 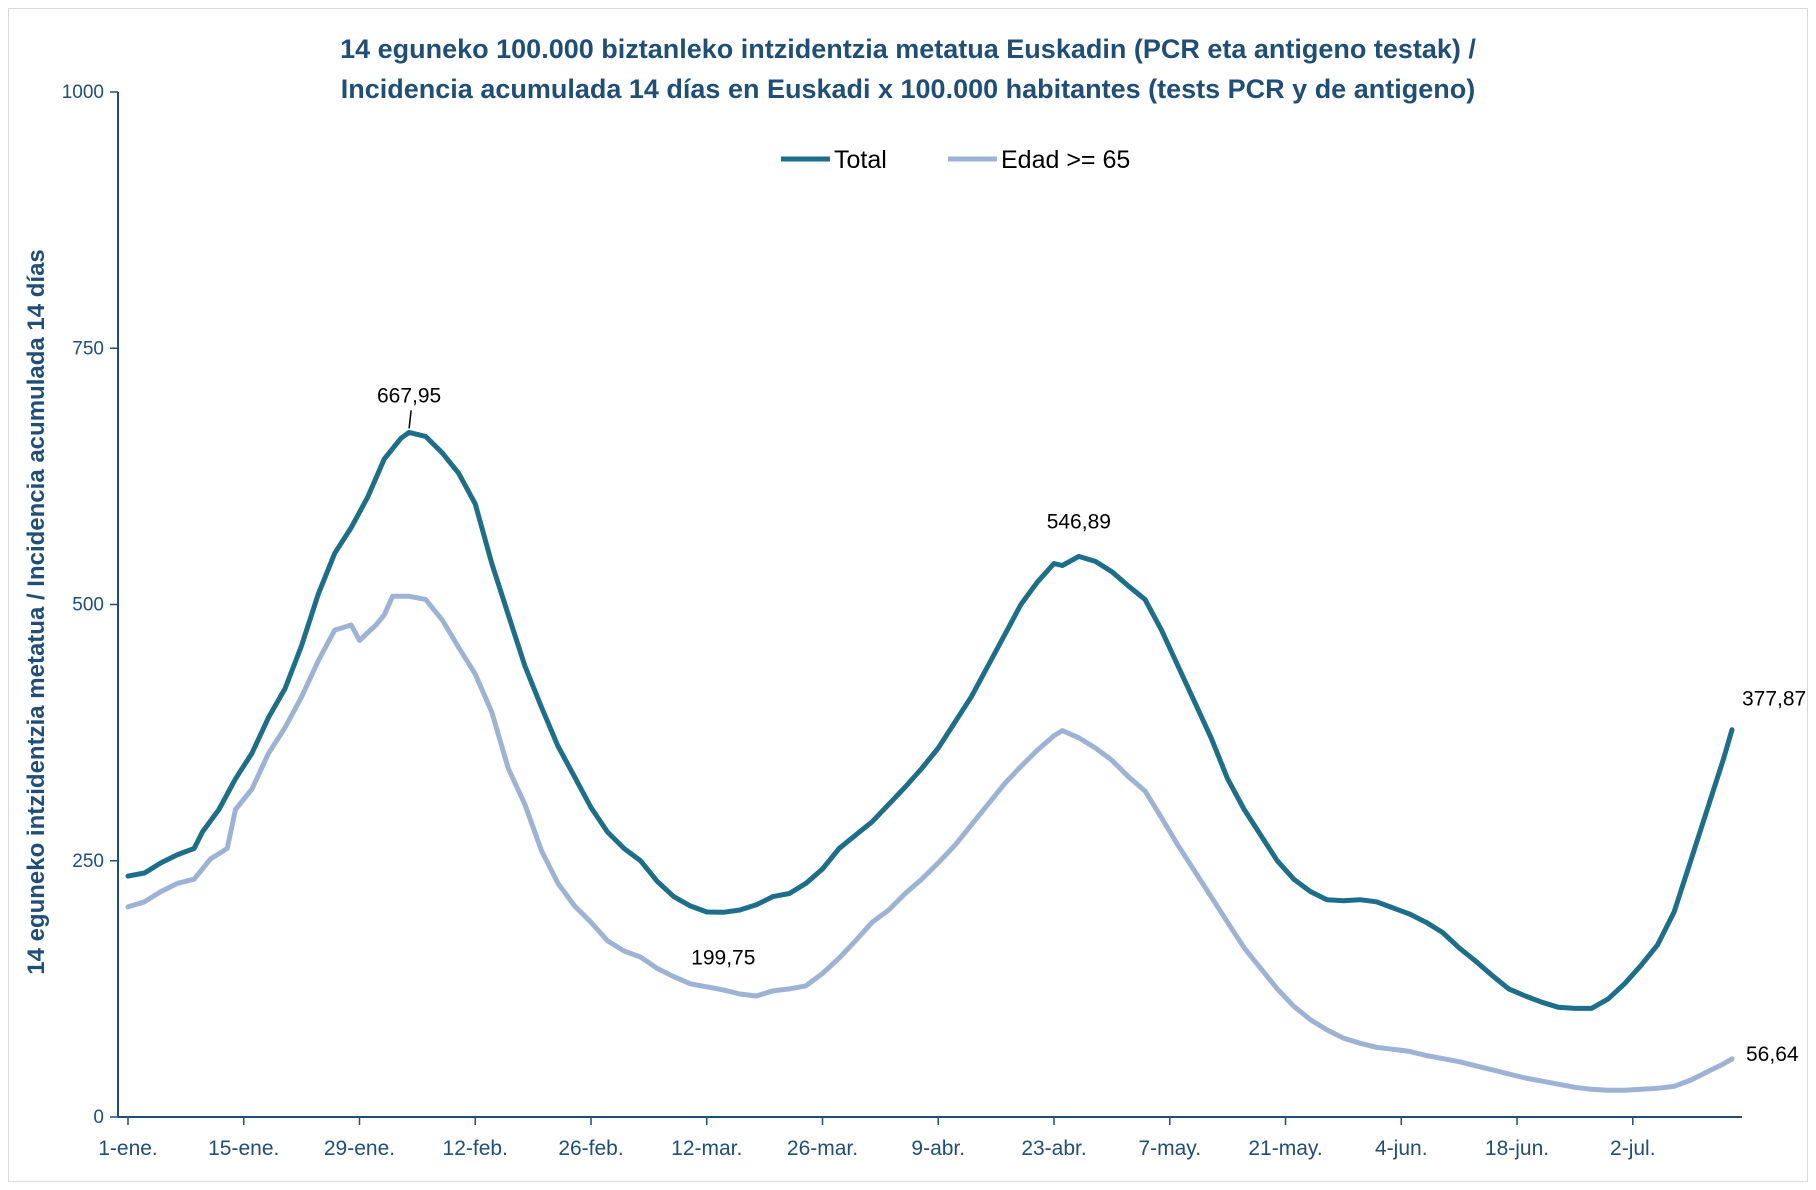 I want to click on data-label: 667,95, so click(x=409, y=395).